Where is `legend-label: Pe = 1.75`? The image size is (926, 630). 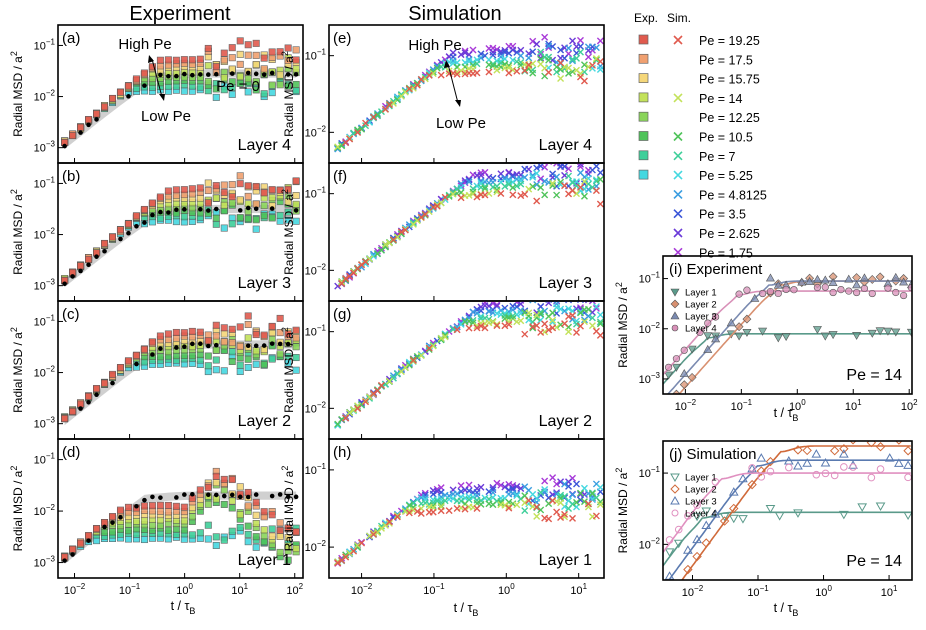 legend-label: Pe = 1.75 is located at coordinates (726, 253).